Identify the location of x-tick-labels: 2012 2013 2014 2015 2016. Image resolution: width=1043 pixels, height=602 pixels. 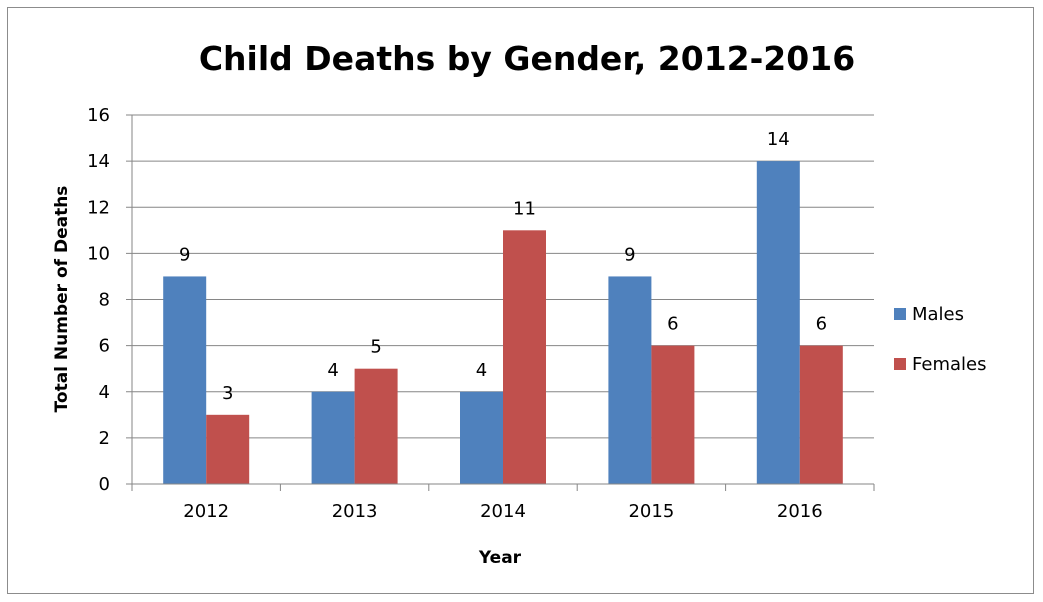
(502, 511).